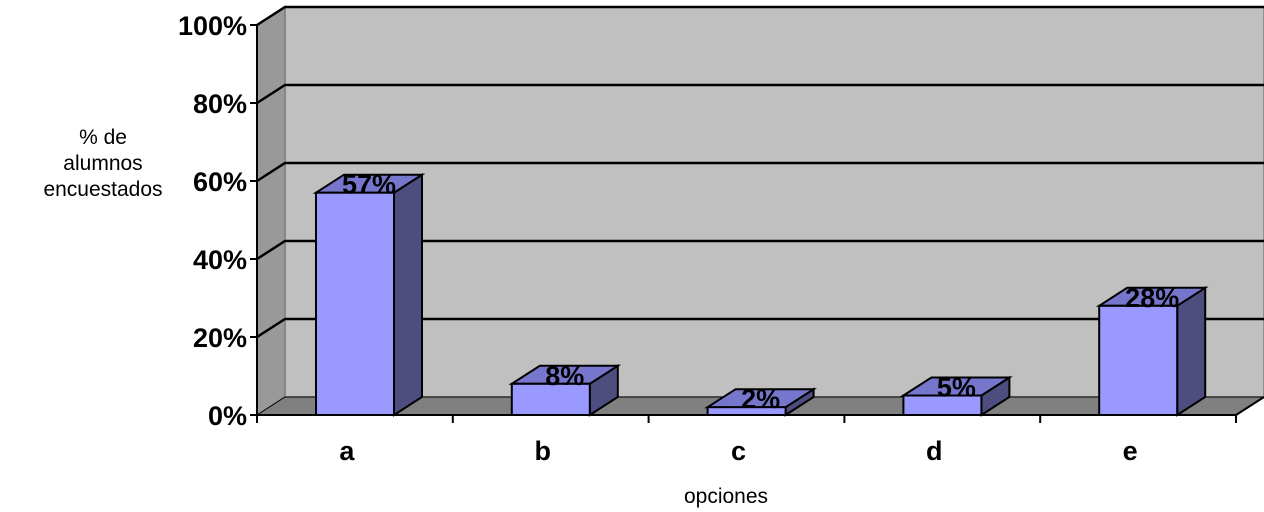  What do you see at coordinates (738, 451) in the screenshot?
I see `x-tick-label-c: c` at bounding box center [738, 451].